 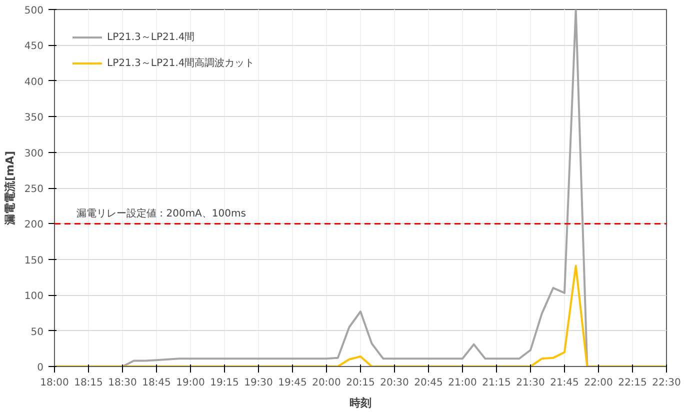 I want to click on x-tick-label: 22:00, so click(x=598, y=383).